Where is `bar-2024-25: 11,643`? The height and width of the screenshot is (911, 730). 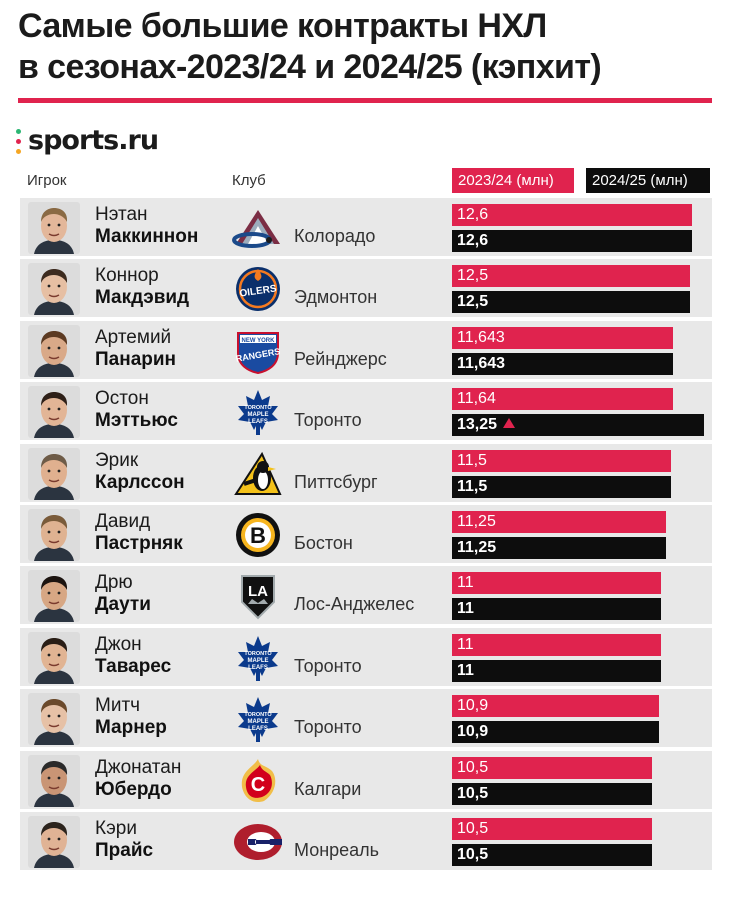
bar-2024-25: 11,643 is located at coordinates (562, 363).